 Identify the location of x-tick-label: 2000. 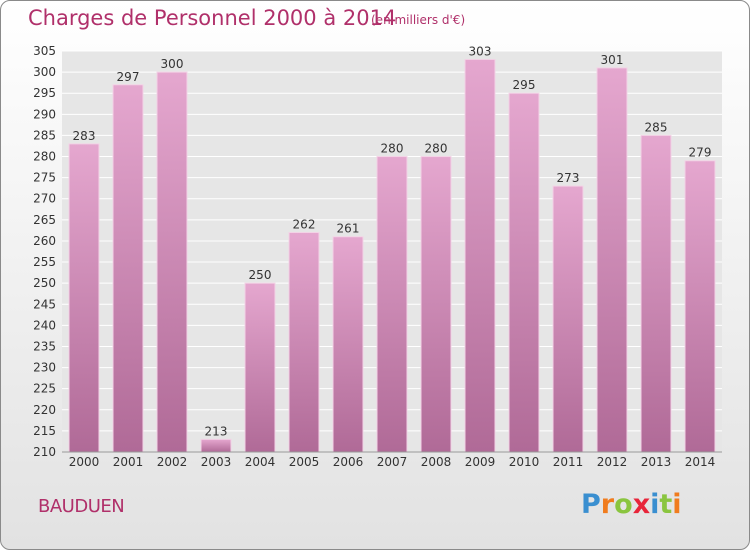
(84, 462).